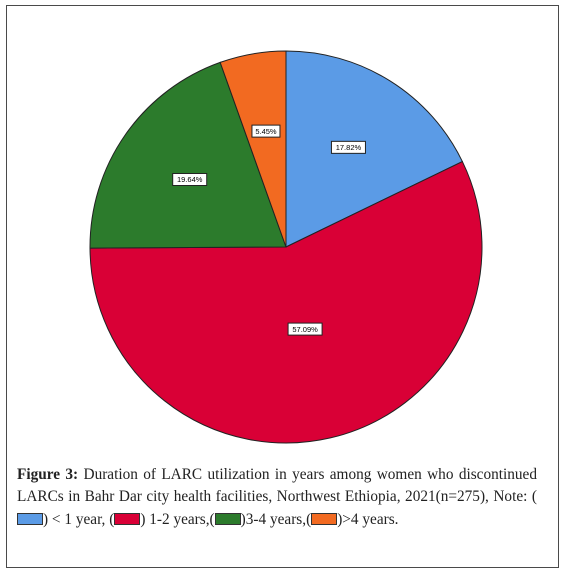 Image resolution: width=567 pixels, height=574 pixels. Describe the element at coordinates (159, 519) in the screenshot. I see `legend-entry-1-2-years: () 1-2 years,` at that location.